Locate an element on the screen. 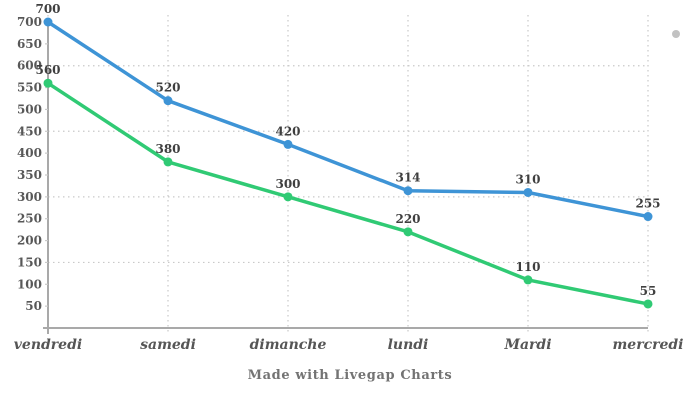 The image size is (700, 400). y-tick-label: 50 is located at coordinates (33, 306).